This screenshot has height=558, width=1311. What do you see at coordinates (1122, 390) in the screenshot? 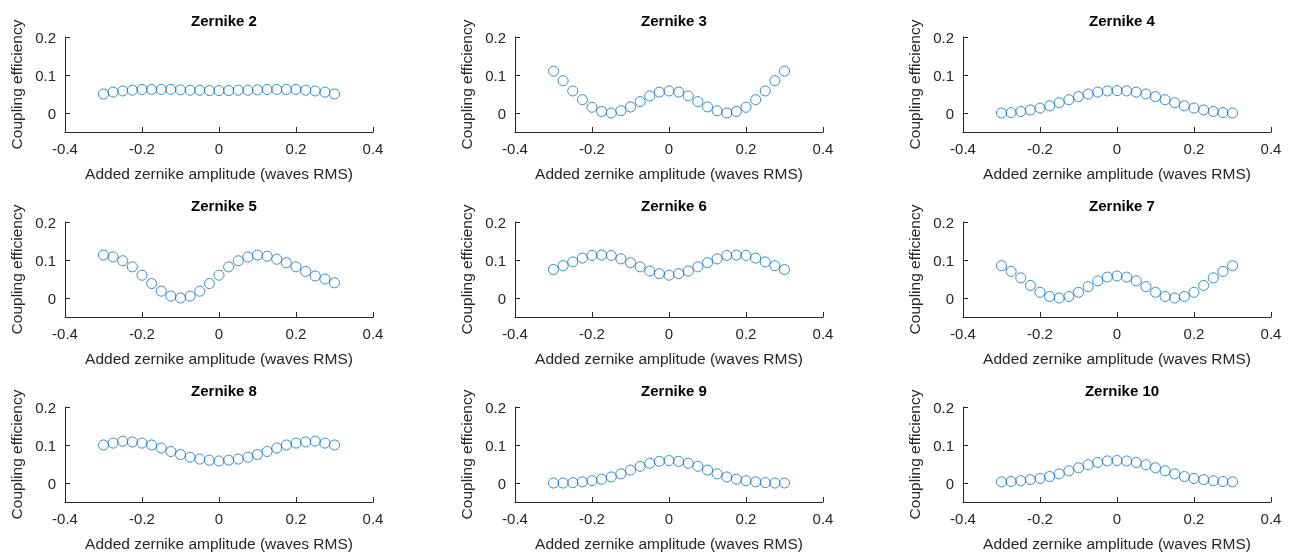
I see `chart-title: Zernike 10` at bounding box center [1122, 390].